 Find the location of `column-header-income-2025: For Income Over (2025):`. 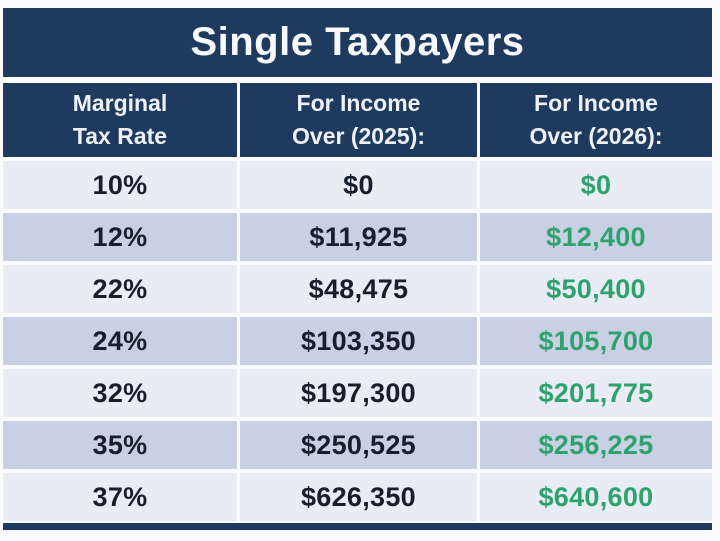

column-header-income-2025: For Income Over (2025): is located at coordinates (358, 120).